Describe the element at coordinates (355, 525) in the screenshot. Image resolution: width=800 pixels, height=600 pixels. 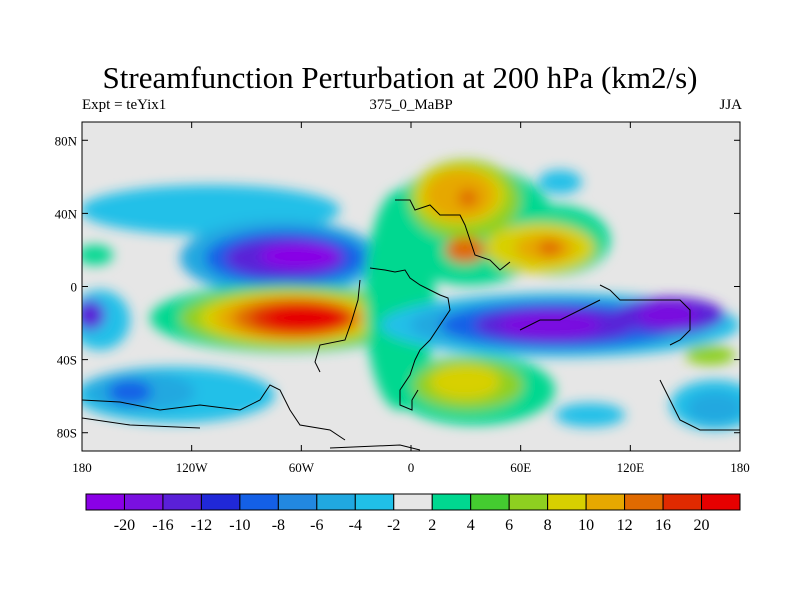
I see `colorbar-label: -4` at that location.